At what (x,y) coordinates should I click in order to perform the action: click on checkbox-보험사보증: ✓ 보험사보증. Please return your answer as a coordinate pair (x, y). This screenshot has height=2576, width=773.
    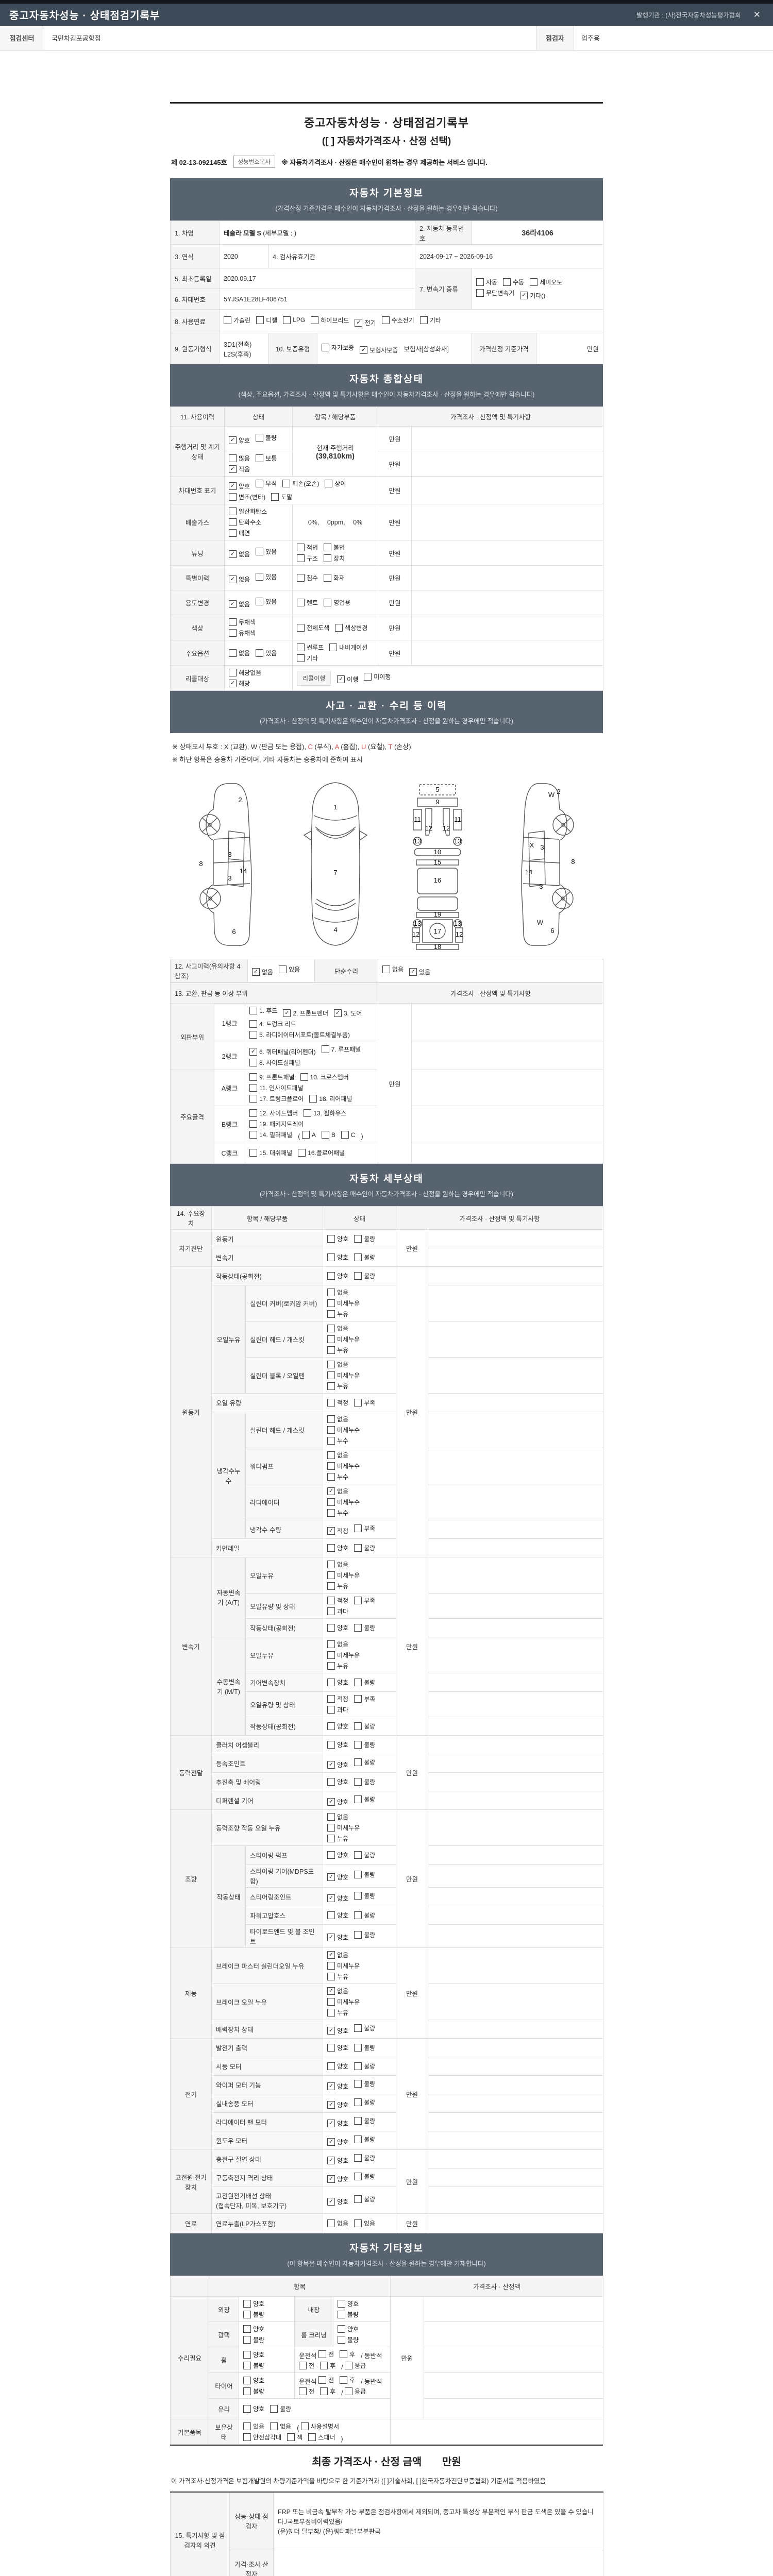
    Looking at the image, I should click on (379, 350).